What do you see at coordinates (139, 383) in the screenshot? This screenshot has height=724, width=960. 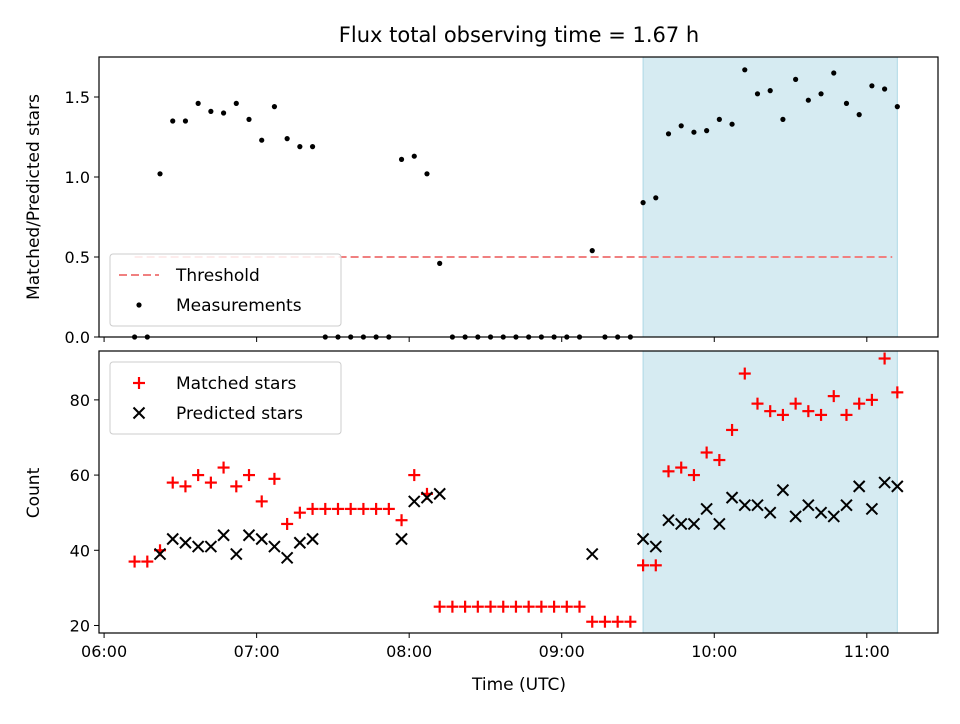 I see `bottom-legend-matched-stars-swatch` at bounding box center [139, 383].